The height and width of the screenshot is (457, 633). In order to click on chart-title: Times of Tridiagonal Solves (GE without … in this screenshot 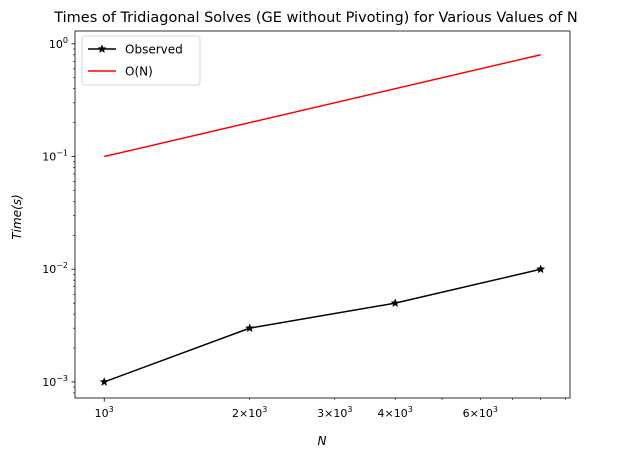, I will do `click(315, 18)`.